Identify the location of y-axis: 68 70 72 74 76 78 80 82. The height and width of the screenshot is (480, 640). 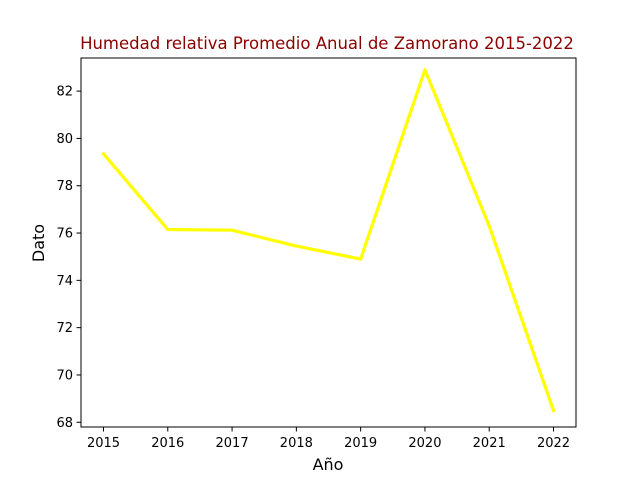
(68, 258).